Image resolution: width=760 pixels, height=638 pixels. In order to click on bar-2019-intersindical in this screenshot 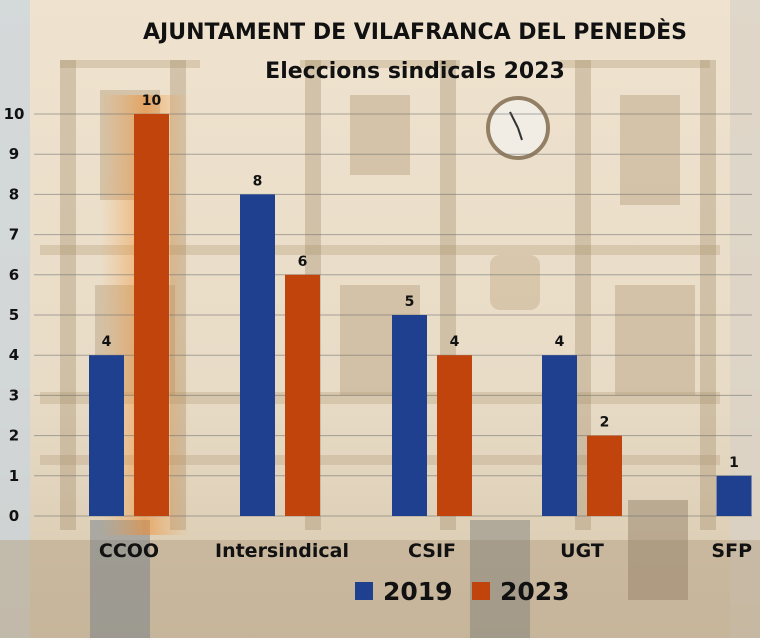, I will do `click(257, 355)`.